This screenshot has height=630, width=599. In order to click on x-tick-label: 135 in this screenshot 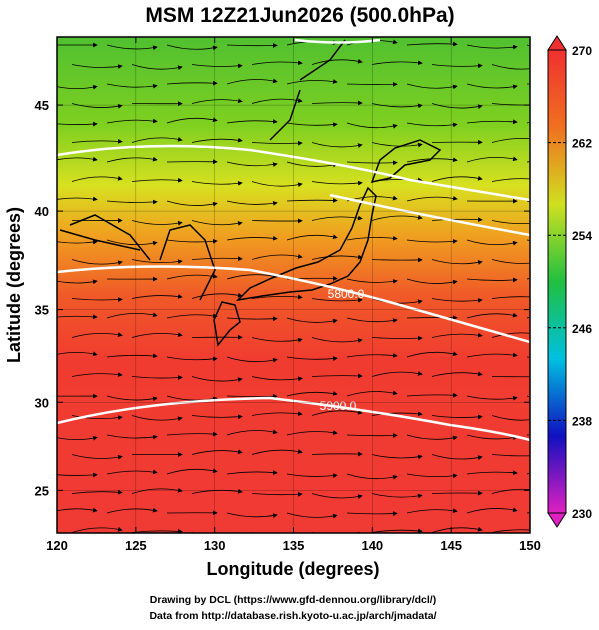, I will do `click(294, 545)`.